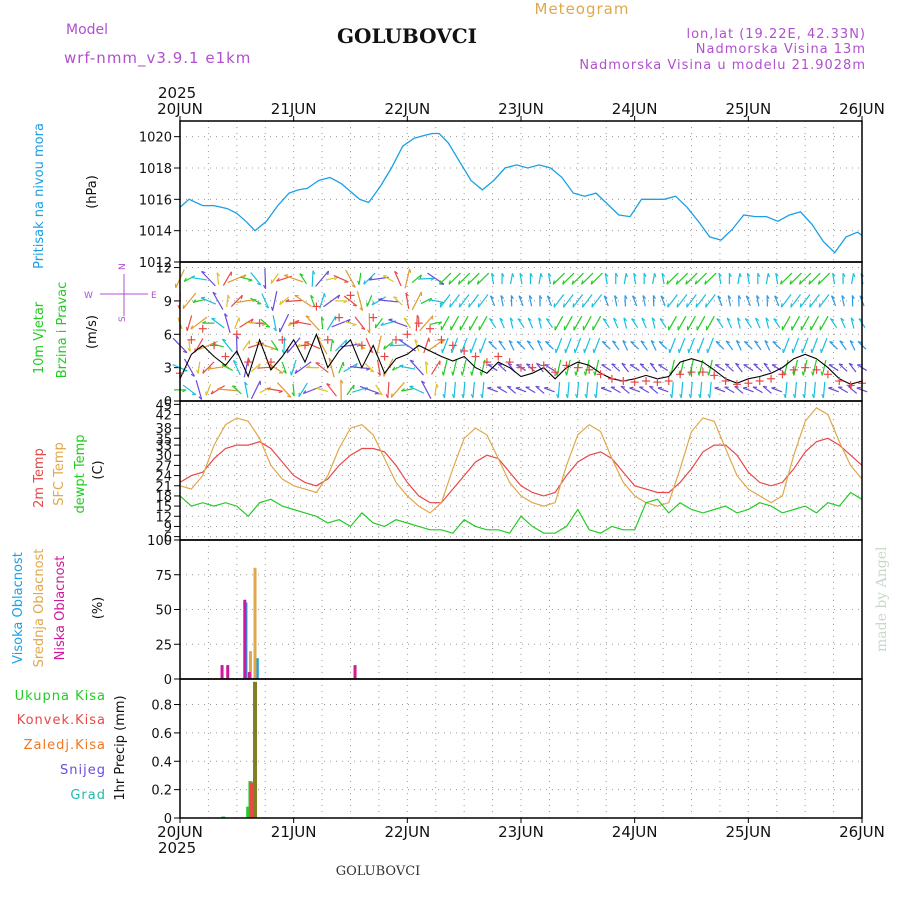 Image resolution: width=900 pixels, height=904 pixels. I want to click on x-tick-label-top: 25JUN, so click(748, 109).